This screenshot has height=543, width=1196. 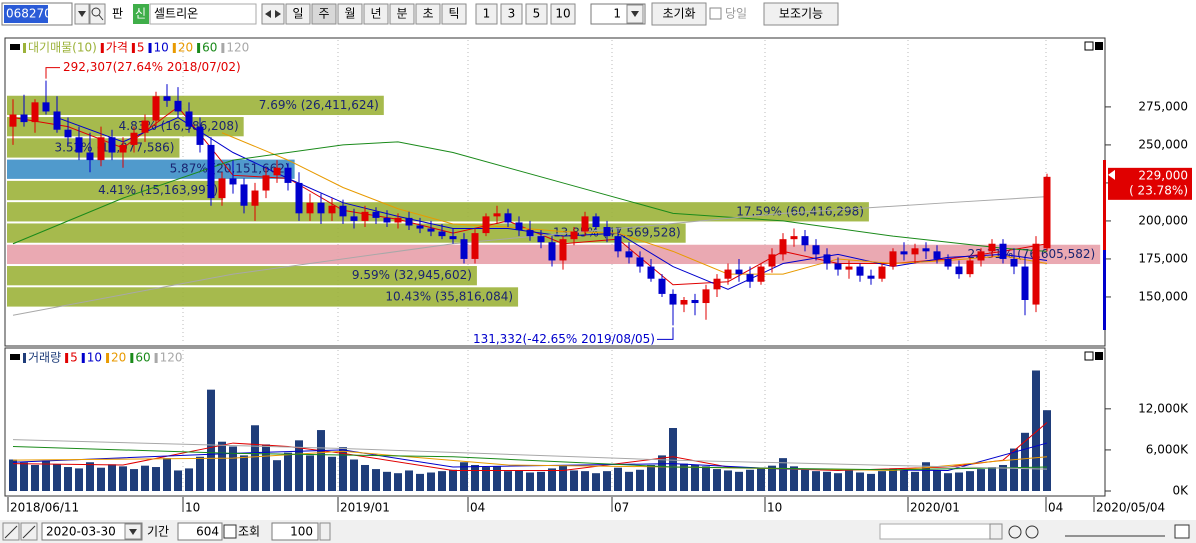 I want to click on period-box, so click(x=200, y=531).